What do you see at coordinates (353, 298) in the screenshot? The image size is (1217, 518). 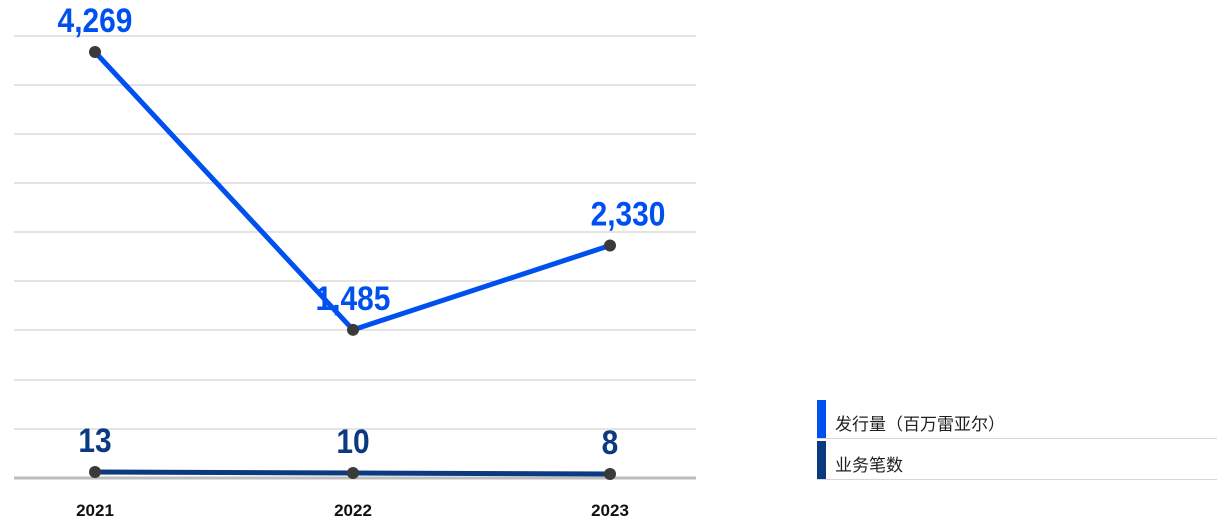 I see `series-0-label-2022: 1,485` at bounding box center [353, 298].